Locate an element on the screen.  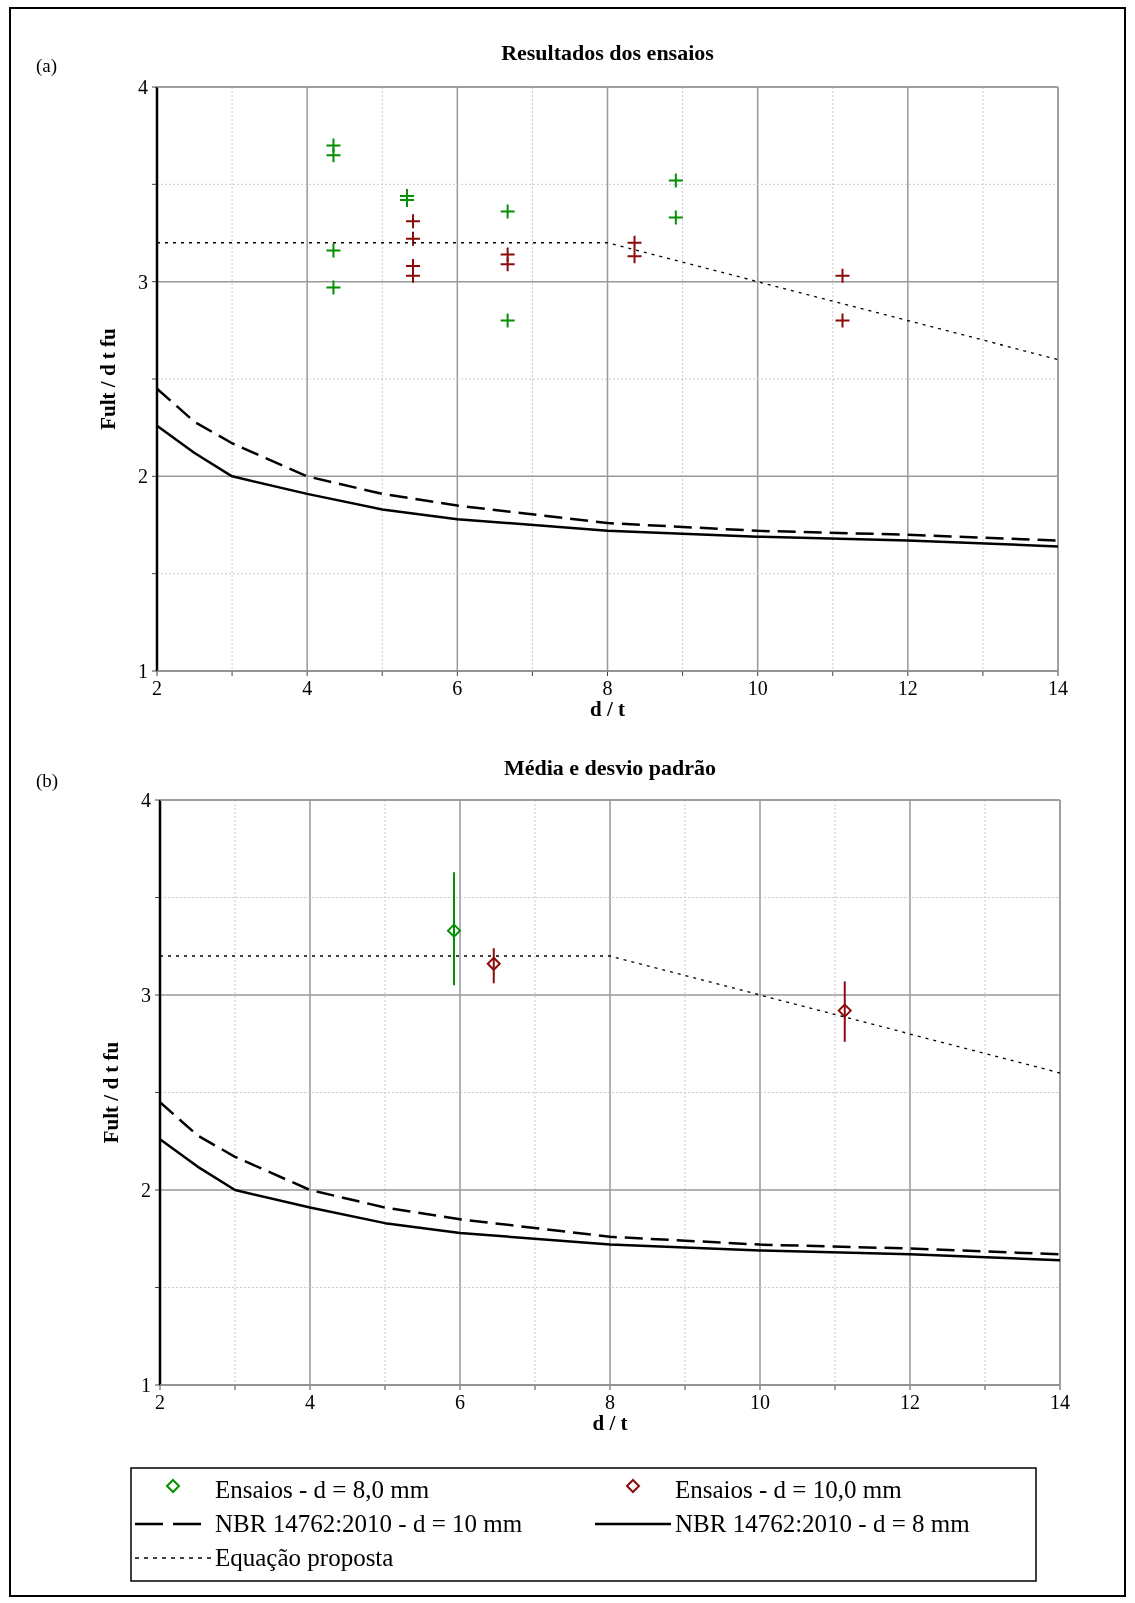
text: (b) is located at coordinates (47, 781).